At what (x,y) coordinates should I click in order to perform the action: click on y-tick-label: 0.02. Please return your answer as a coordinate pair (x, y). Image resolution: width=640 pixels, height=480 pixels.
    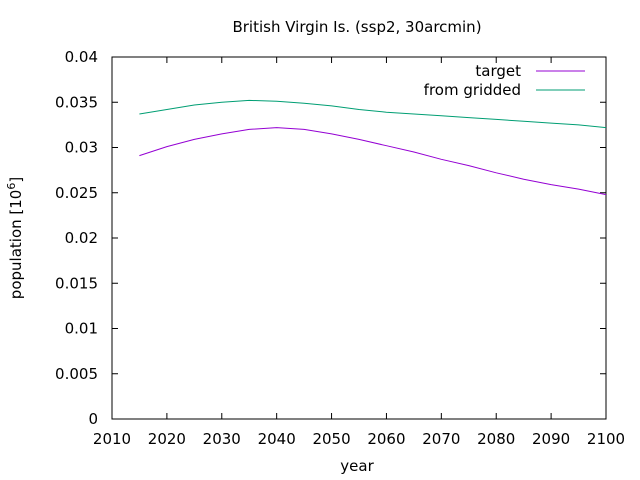
    Looking at the image, I should click on (81, 238).